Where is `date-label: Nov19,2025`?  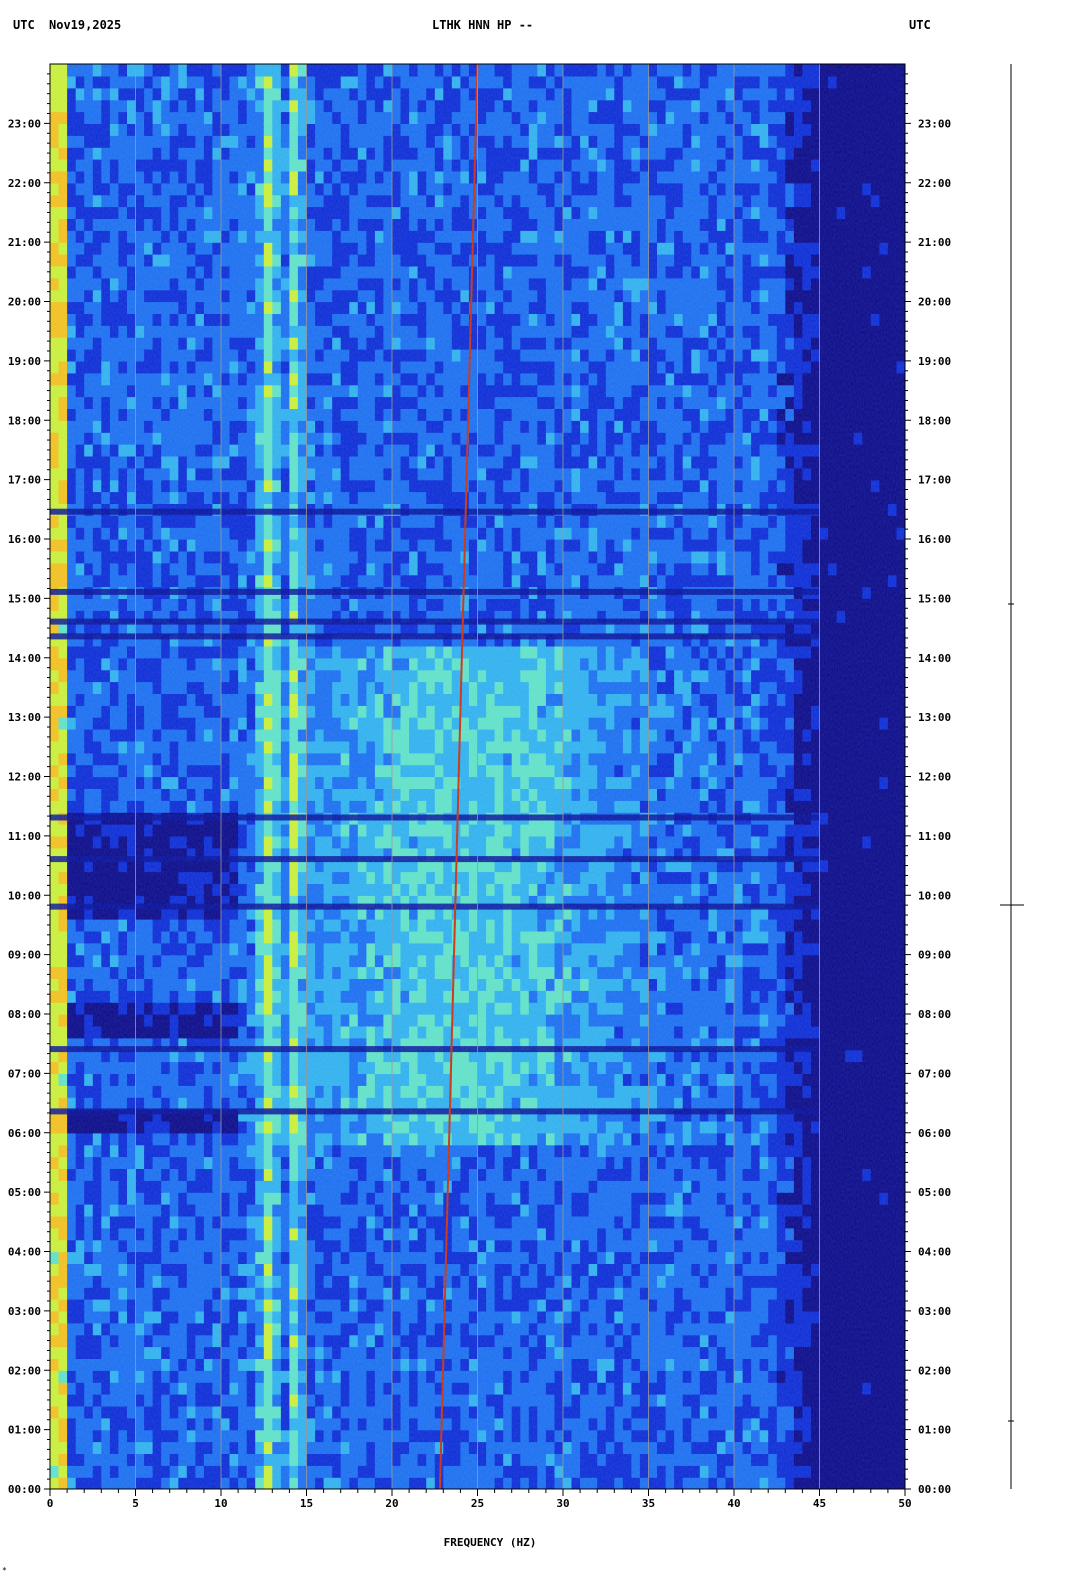
date-label: Nov19,2025 is located at coordinates (85, 25).